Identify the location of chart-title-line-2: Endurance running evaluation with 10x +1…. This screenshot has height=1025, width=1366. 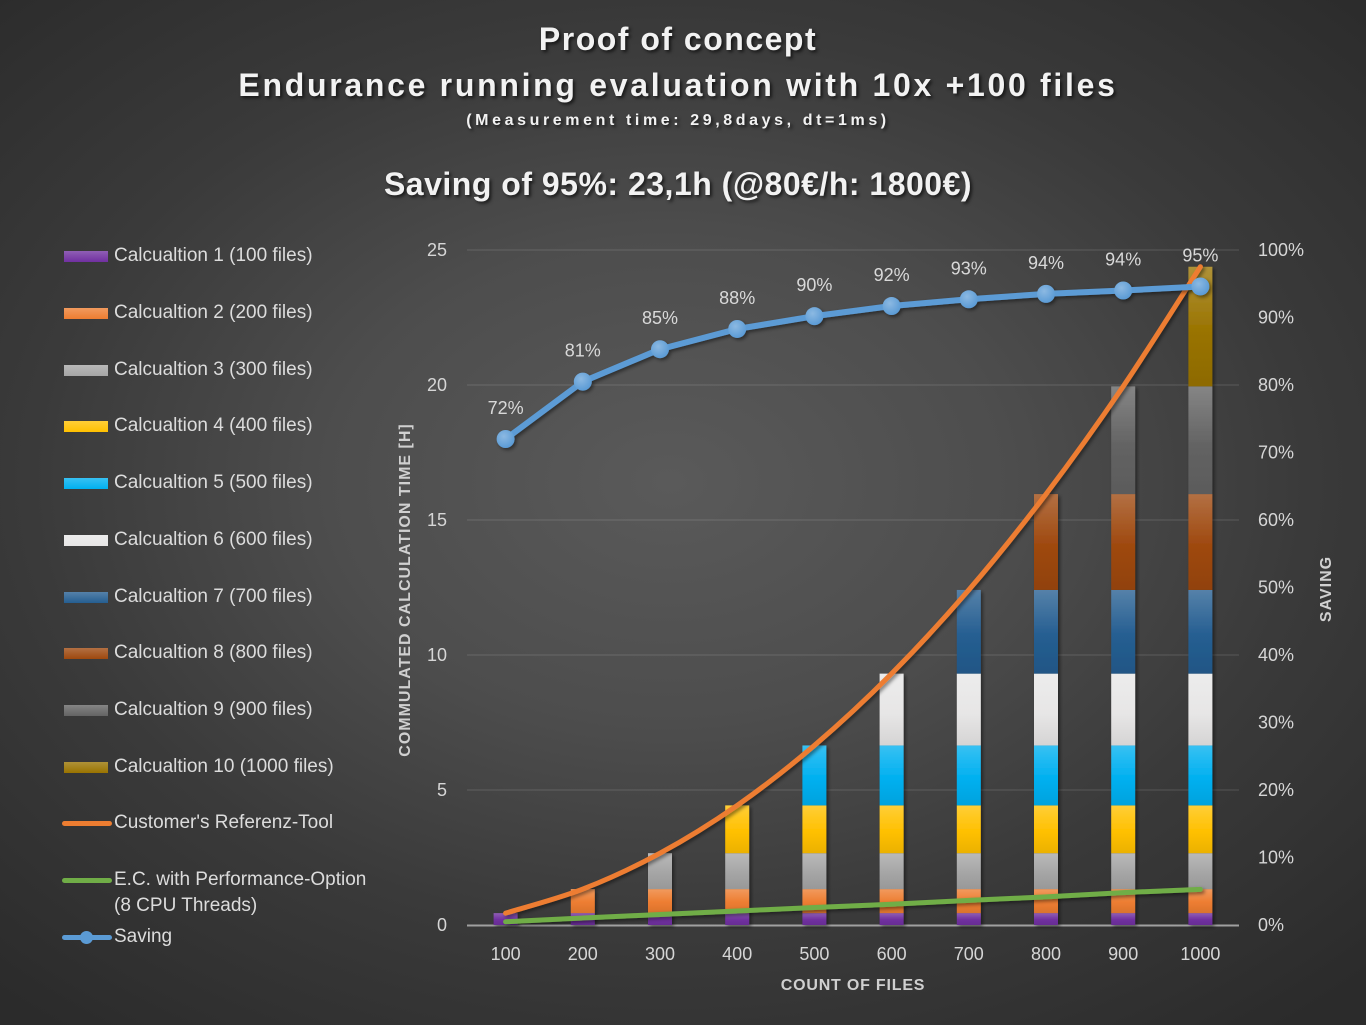
(678, 85).